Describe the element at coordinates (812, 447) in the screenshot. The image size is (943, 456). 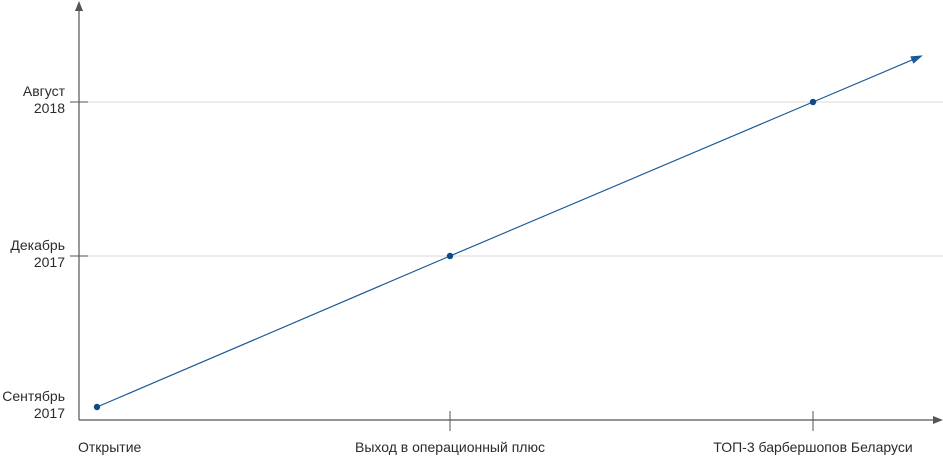
I see `x-tick-label-2: ТОП-3 барбершопов Беларуси` at that location.